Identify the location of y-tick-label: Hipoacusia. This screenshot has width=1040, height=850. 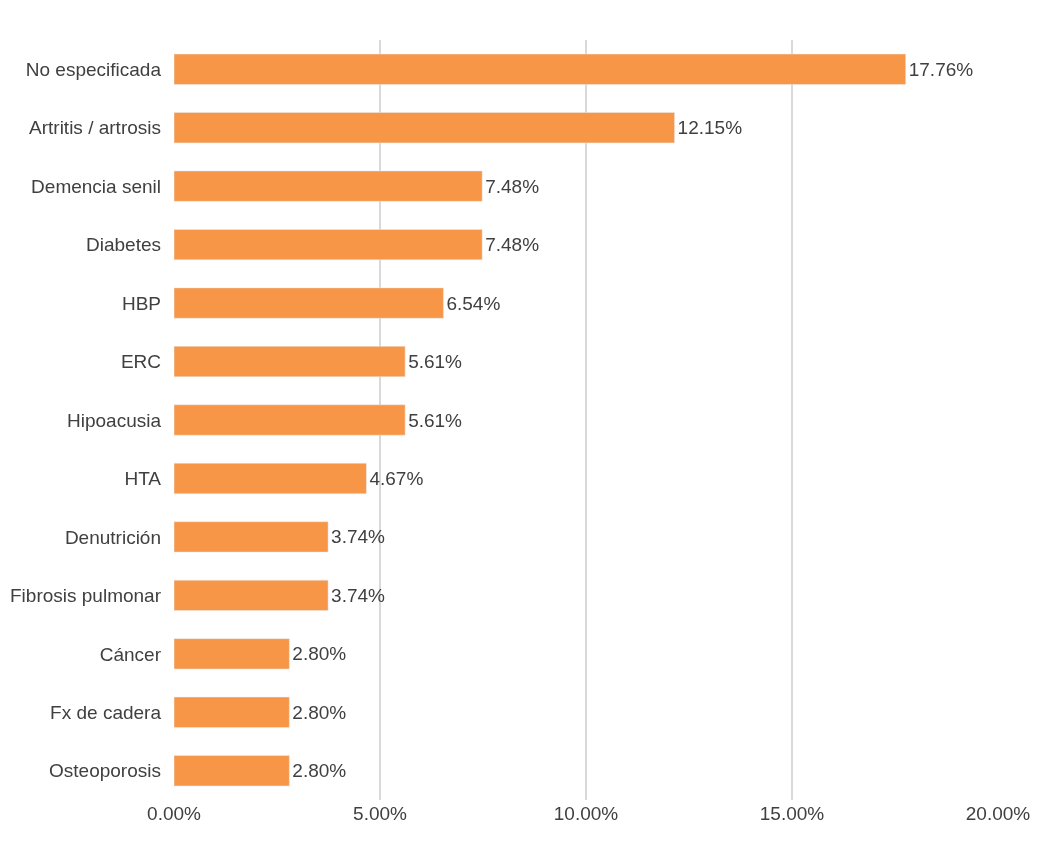
(114, 420).